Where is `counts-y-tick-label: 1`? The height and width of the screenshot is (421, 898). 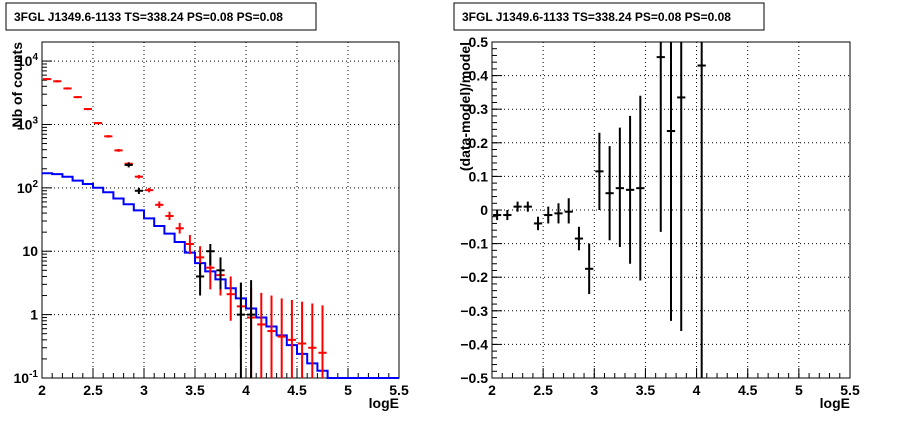 counts-y-tick-label: 1 is located at coordinates (34, 315).